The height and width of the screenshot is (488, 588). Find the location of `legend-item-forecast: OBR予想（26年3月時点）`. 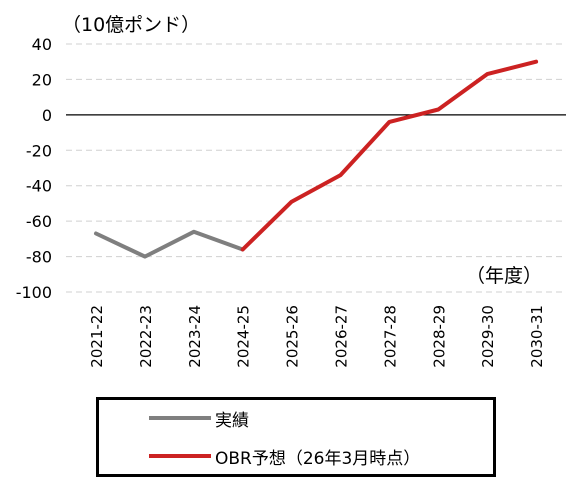

legend-item-forecast: OBR予想（26年3月時点） is located at coordinates (260, 456).